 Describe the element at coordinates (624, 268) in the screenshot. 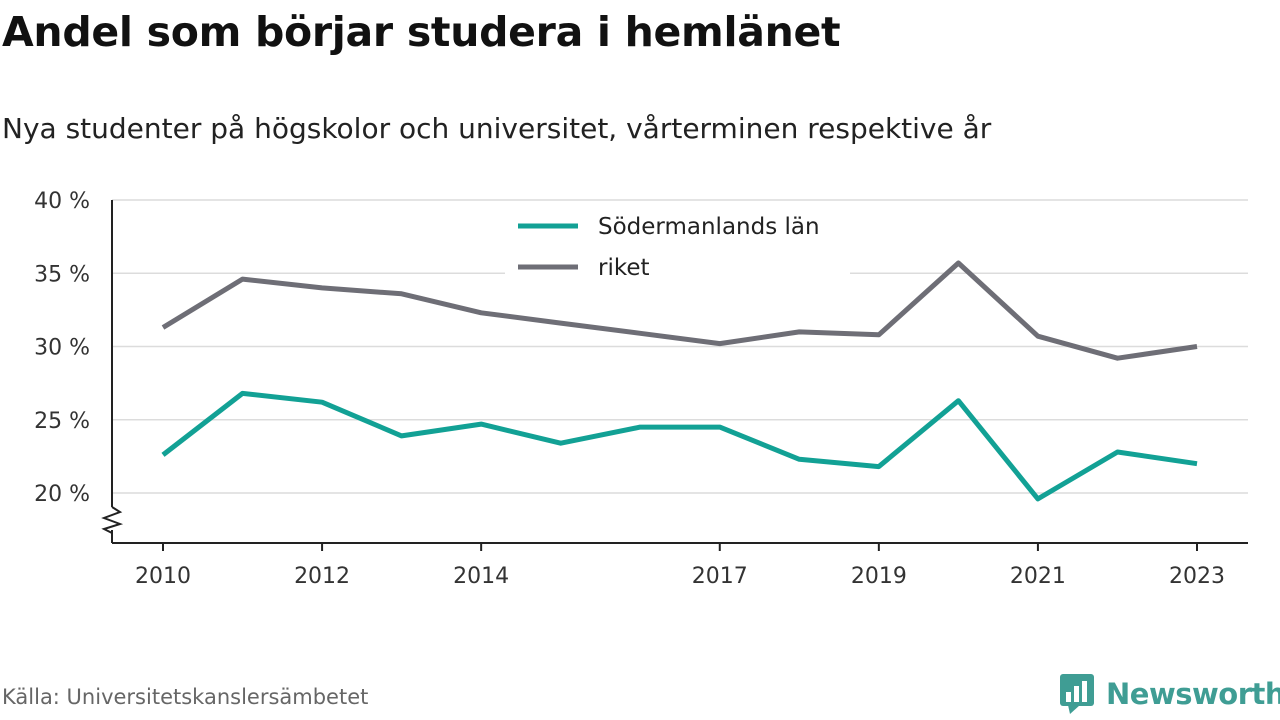

I see `legend-label: riket` at that location.